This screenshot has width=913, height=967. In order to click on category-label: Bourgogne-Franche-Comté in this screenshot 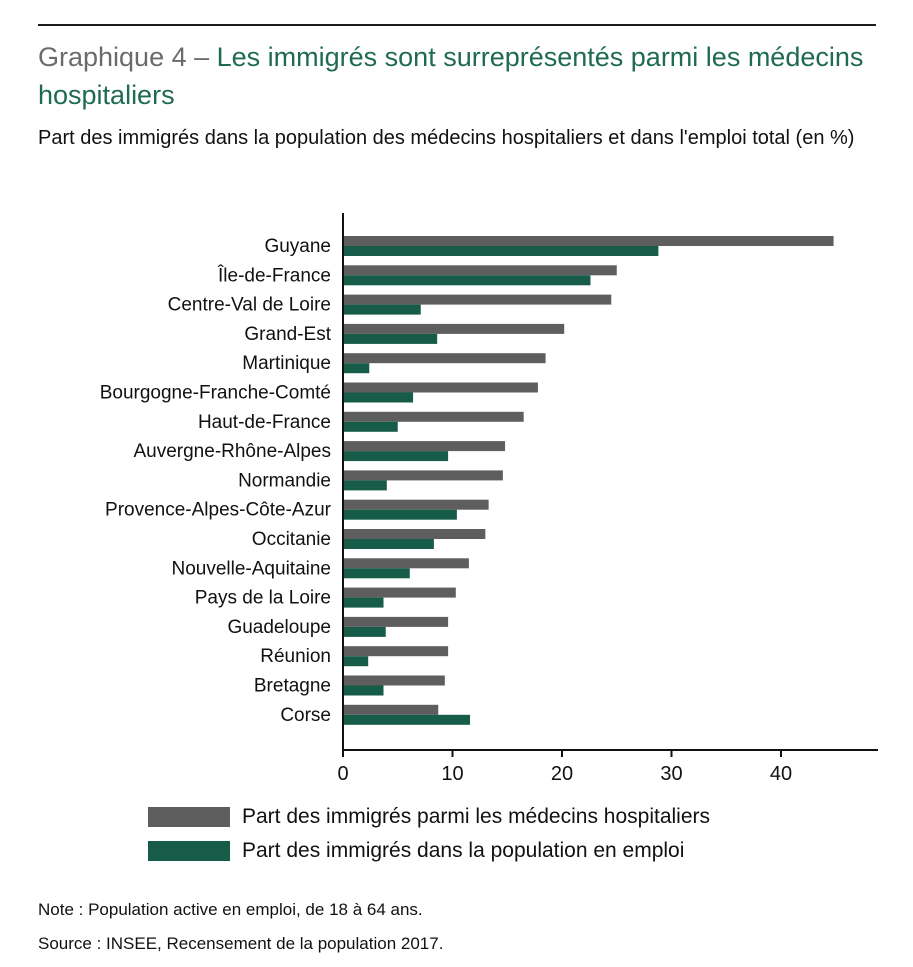, I will do `click(215, 393)`.